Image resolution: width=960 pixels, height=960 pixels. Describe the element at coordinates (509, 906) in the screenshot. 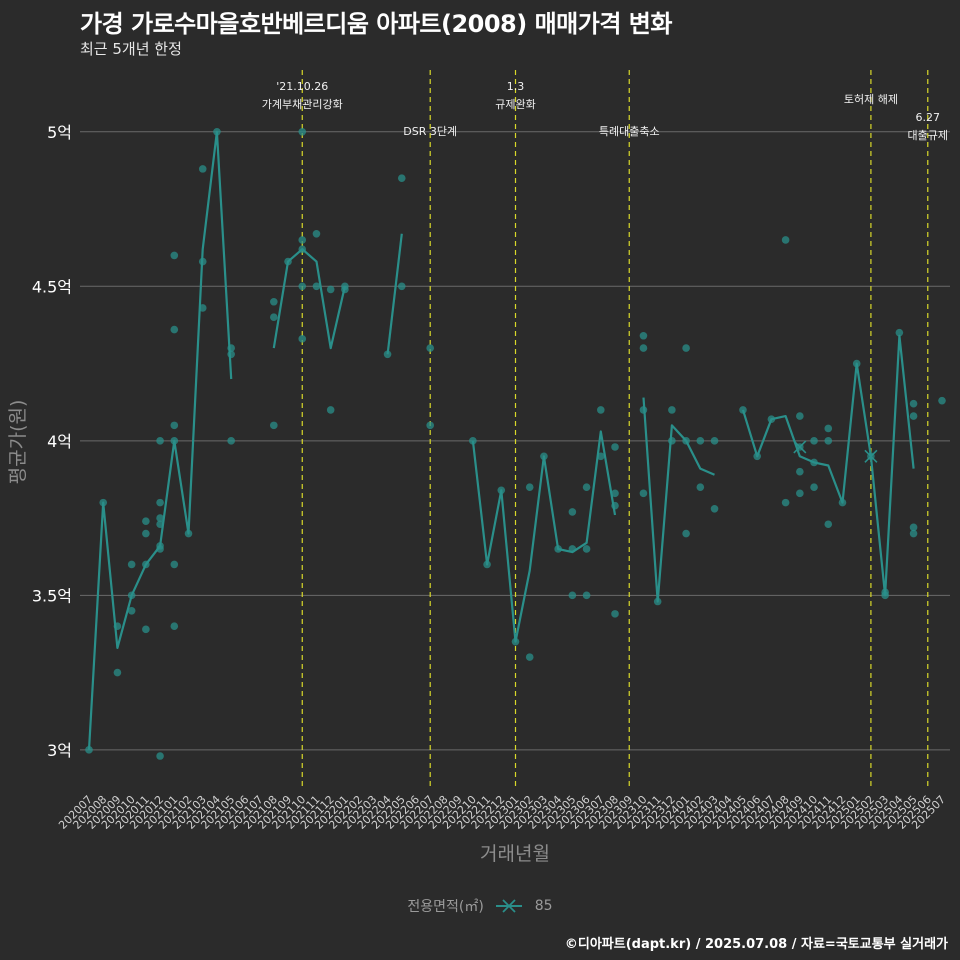

I see `legend-key-icon` at that location.